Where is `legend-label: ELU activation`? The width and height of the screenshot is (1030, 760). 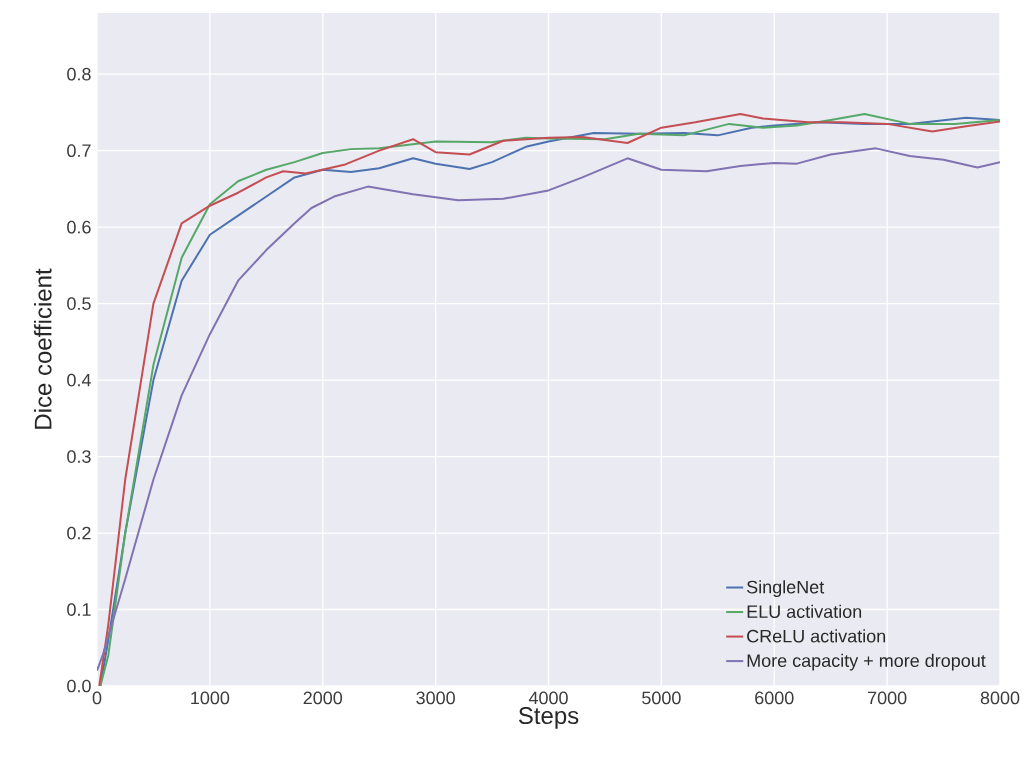
legend-label: ELU activation is located at coordinates (804, 611).